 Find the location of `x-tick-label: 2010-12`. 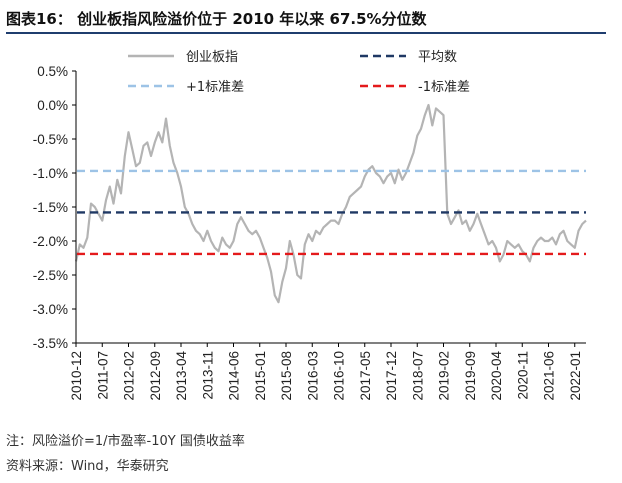

x-tick-label: 2010-12 is located at coordinates (76, 376).